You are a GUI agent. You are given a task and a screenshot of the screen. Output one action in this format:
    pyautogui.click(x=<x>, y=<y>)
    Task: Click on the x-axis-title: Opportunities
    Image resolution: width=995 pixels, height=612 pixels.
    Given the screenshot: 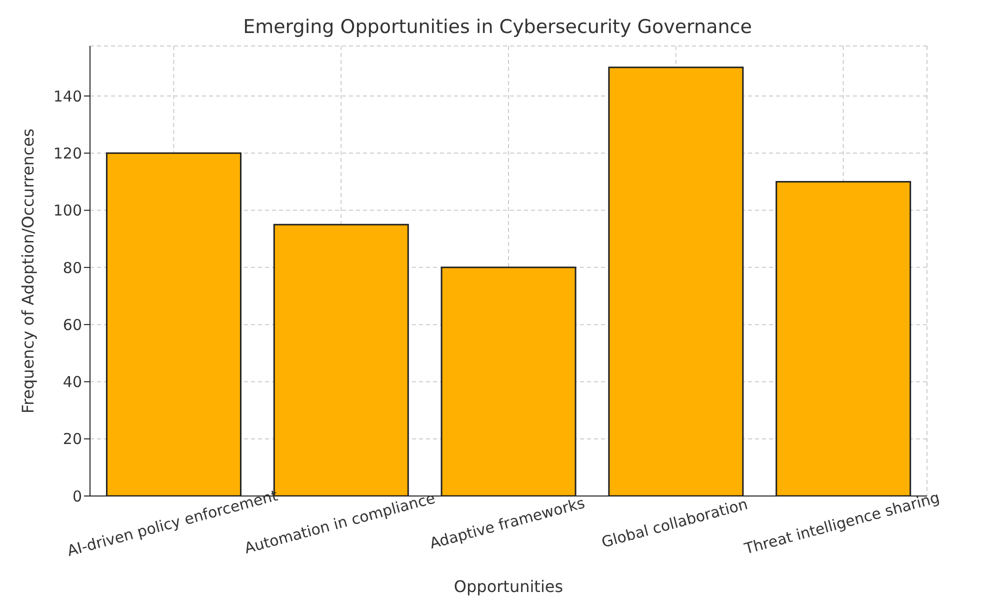 What is the action you would take?
    pyautogui.click(x=509, y=586)
    